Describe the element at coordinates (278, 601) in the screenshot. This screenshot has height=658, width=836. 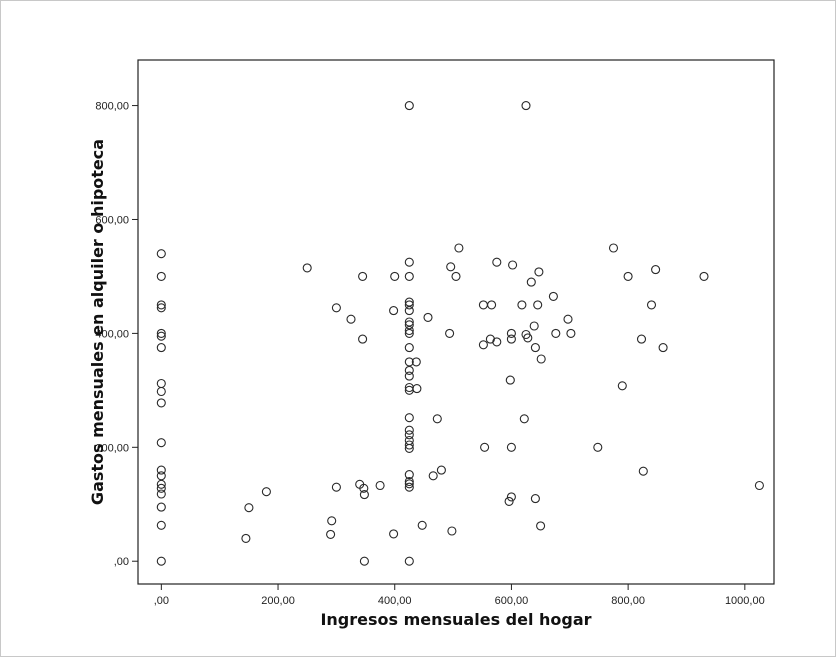
I see `x-tick-label: 200,00` at that location.